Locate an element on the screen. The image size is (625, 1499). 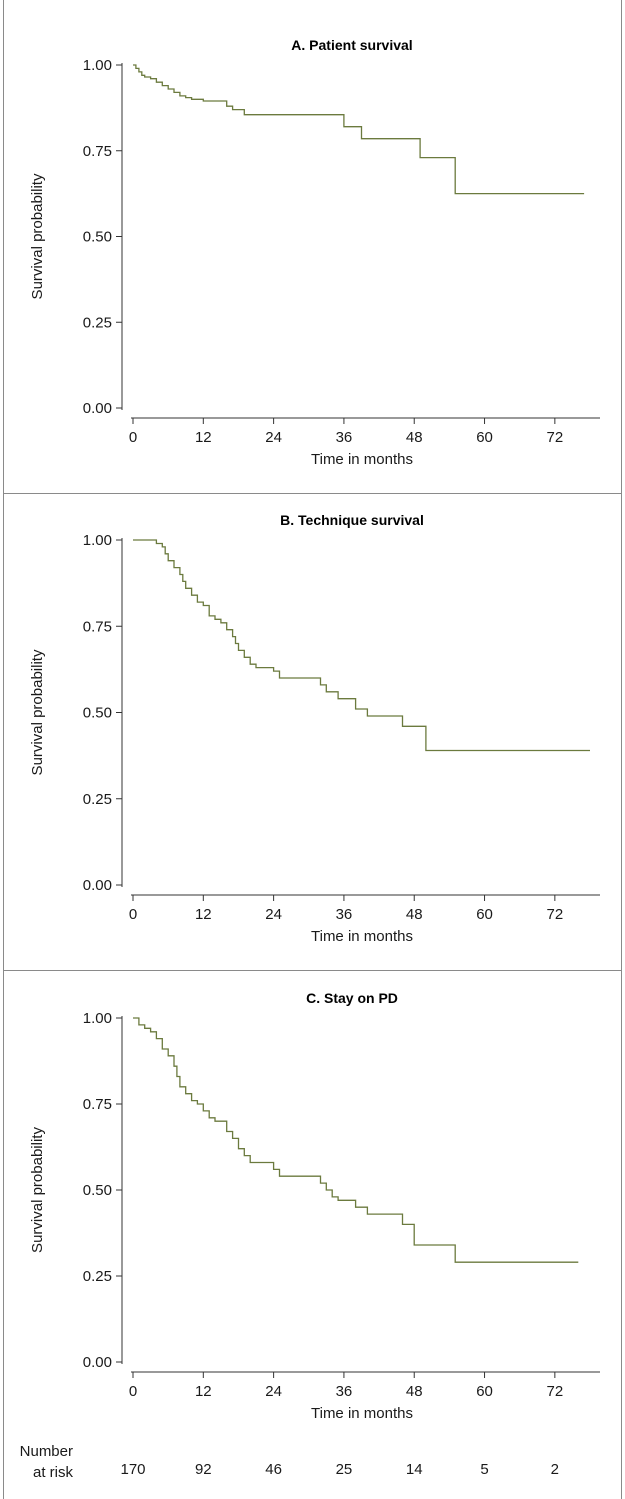
risk-count: 92 is located at coordinates (203, 1469).